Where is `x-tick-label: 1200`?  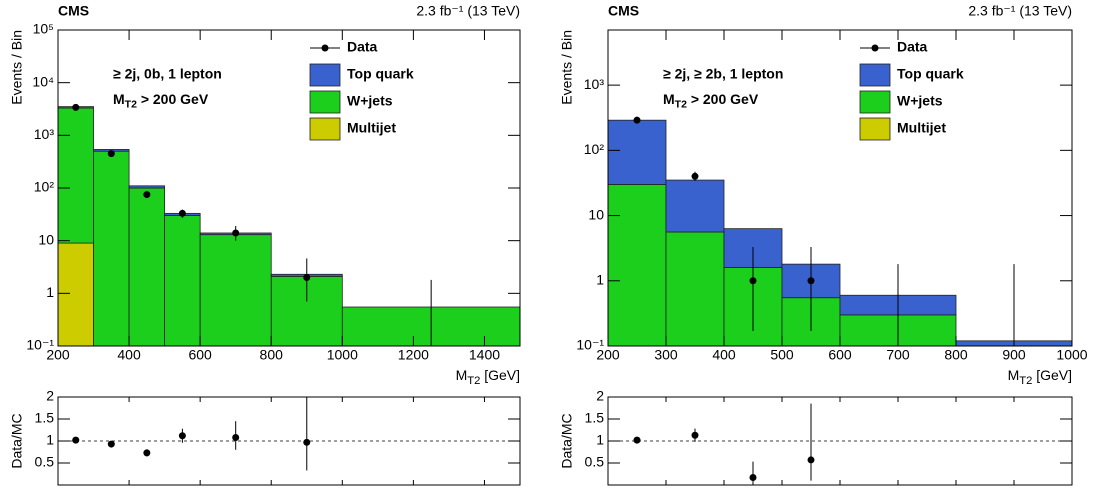 x-tick-label: 1200 is located at coordinates (413, 355).